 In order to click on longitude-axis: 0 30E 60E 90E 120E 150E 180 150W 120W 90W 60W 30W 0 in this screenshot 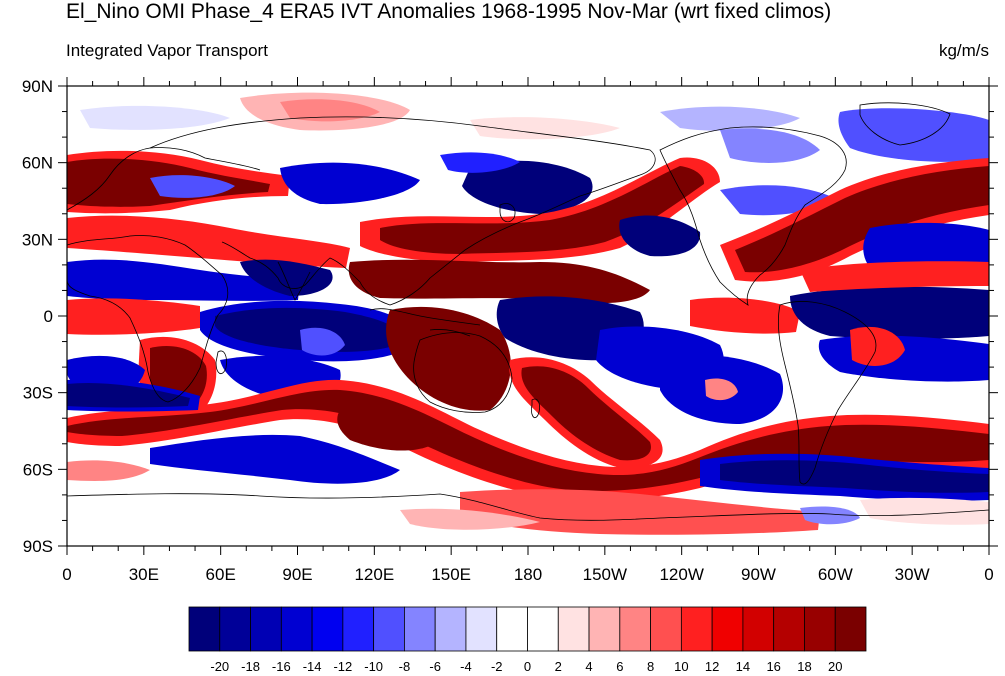, I will do `click(527, 574)`.